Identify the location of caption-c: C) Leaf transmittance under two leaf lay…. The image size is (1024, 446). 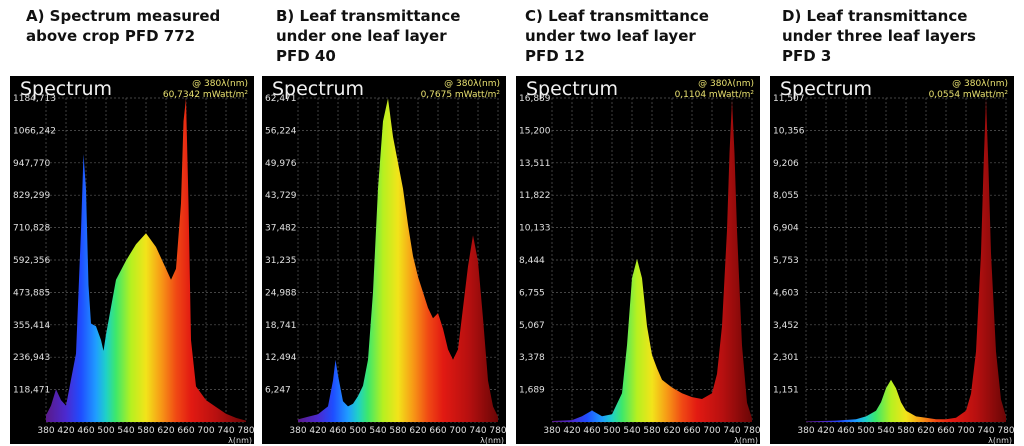
(647, 36).